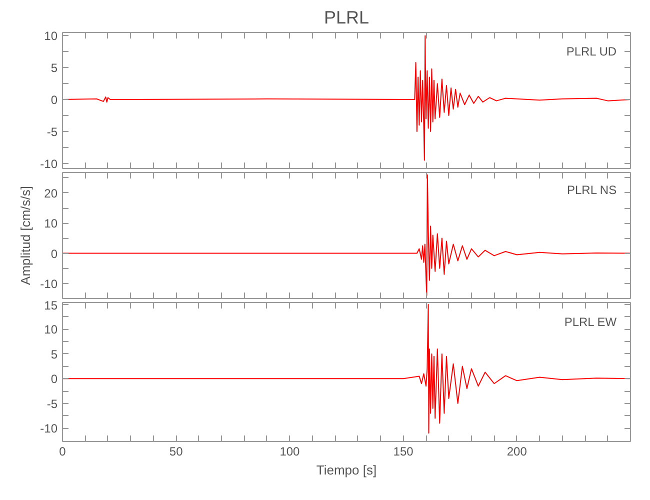 The height and width of the screenshot is (500, 650). Describe the element at coordinates (346, 470) in the screenshot. I see `x-axis-title: Tiempo [s]` at that location.